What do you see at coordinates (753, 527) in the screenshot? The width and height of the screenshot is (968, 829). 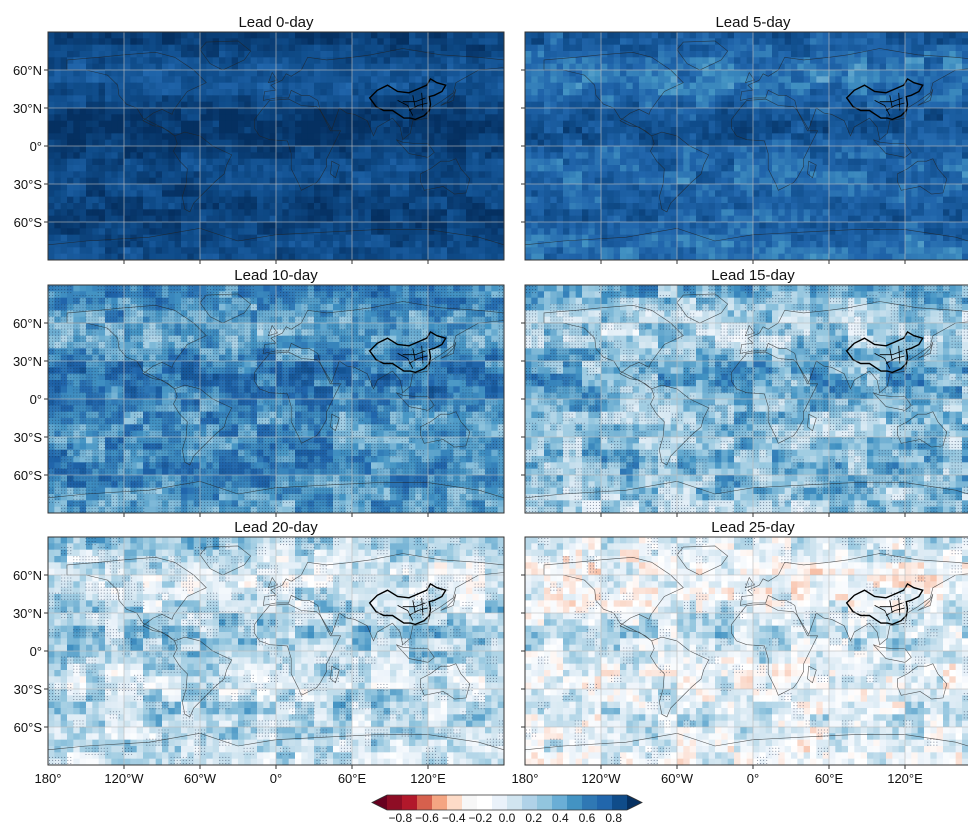 I see `panel-title: Lead 25-day` at bounding box center [753, 527].